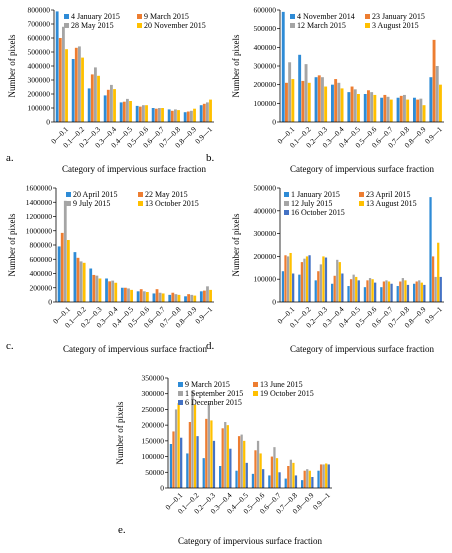 The image size is (452, 553). What do you see at coordinates (197, 462) in the screenshot?
I see `bar-s5-c2` at bounding box center [197, 462].